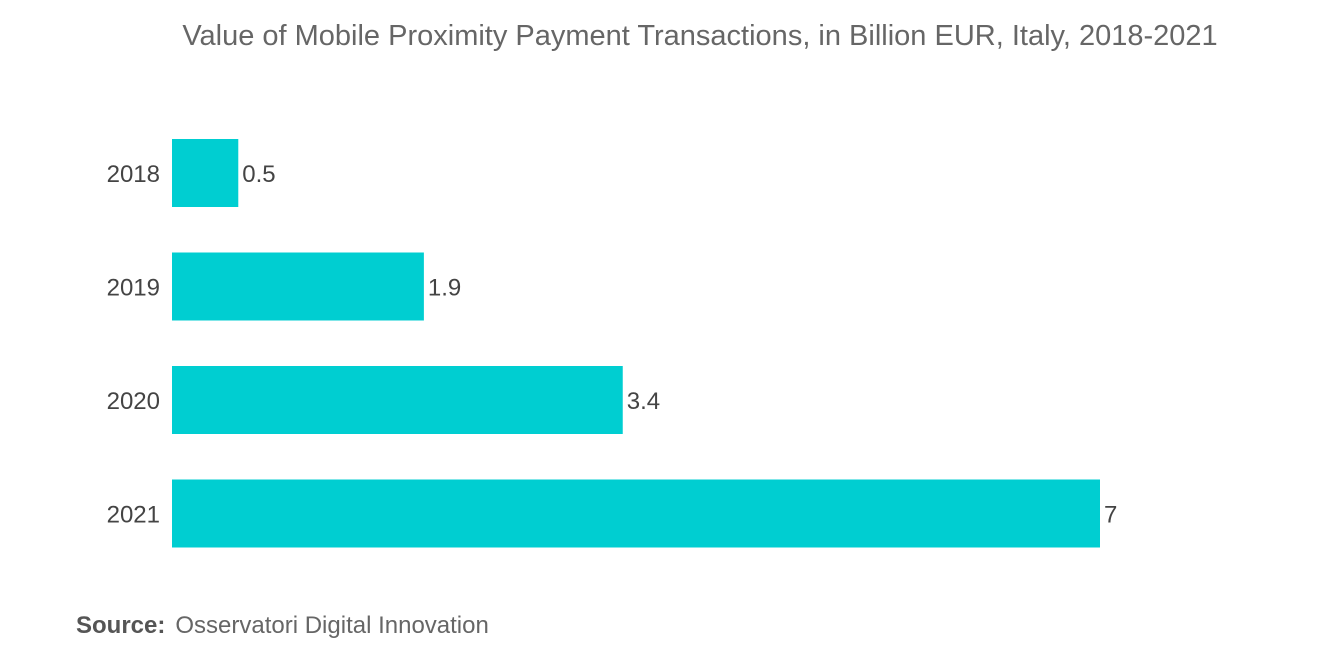 The height and width of the screenshot is (665, 1320). Describe the element at coordinates (133, 174) in the screenshot. I see `category-label-2018: 2018` at that location.